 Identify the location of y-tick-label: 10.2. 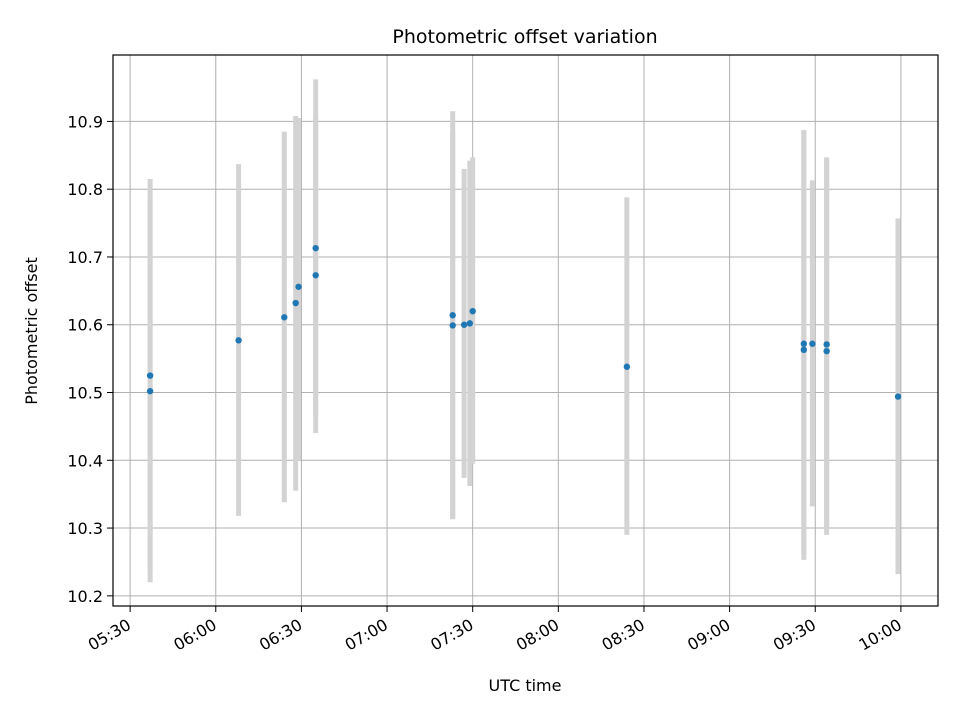
(85, 596).